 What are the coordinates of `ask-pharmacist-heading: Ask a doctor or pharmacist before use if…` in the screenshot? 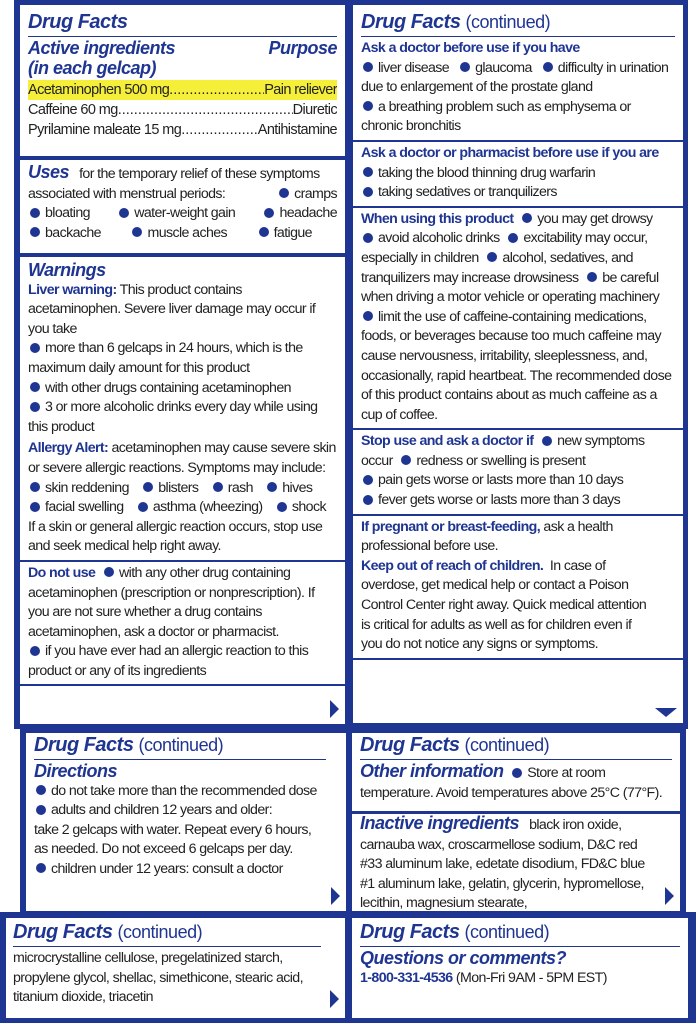 It's located at (510, 152).